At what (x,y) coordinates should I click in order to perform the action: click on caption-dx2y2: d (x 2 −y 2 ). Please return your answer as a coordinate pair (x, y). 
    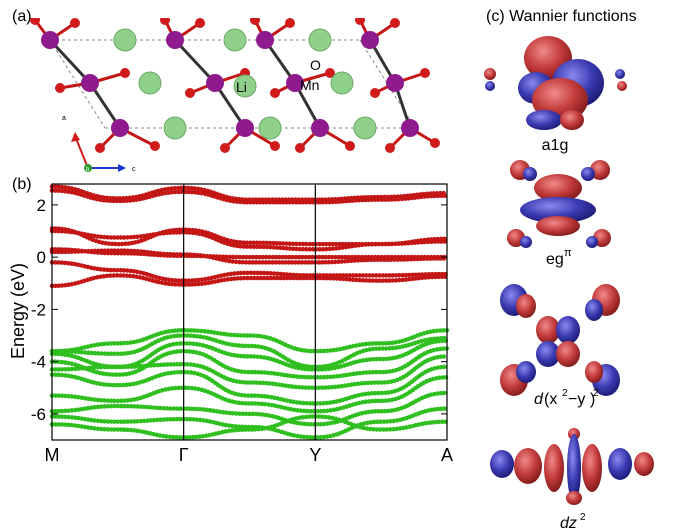
    Looking at the image, I should click on (566, 398).